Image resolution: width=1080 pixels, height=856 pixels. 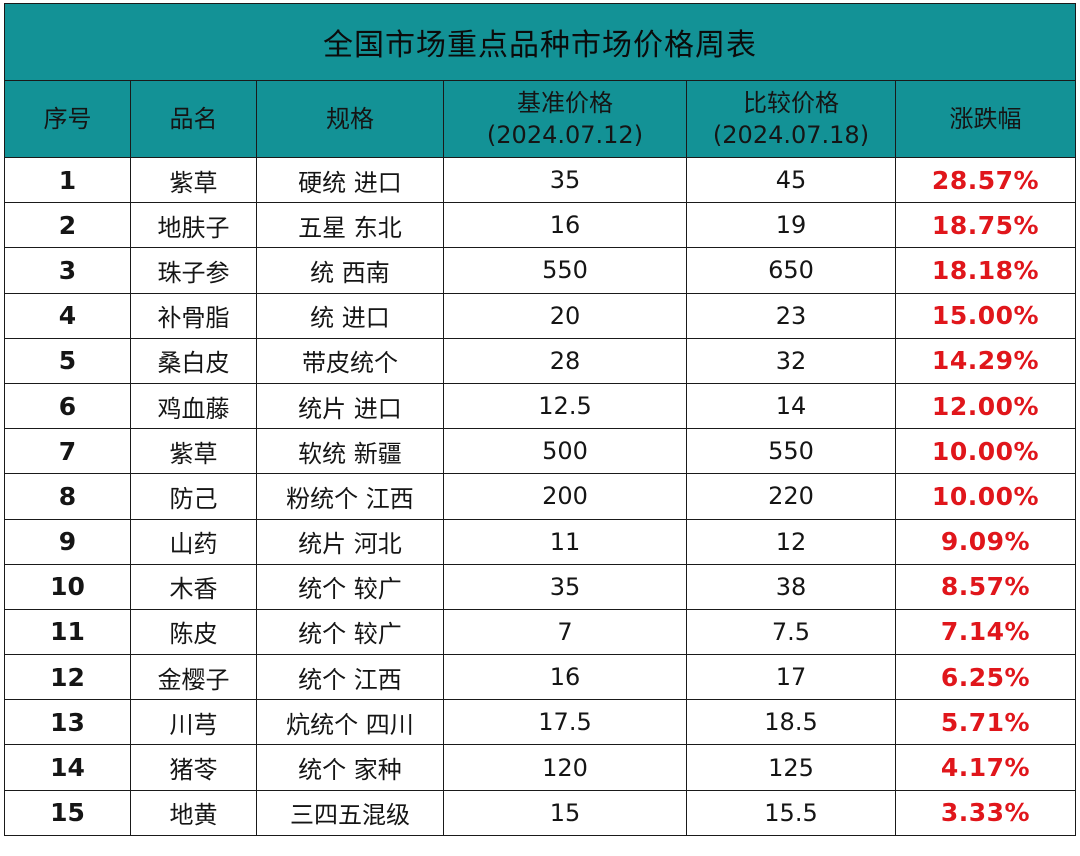 What do you see at coordinates (565, 270) in the screenshot?
I see `cell-base-price: 550` at bounding box center [565, 270].